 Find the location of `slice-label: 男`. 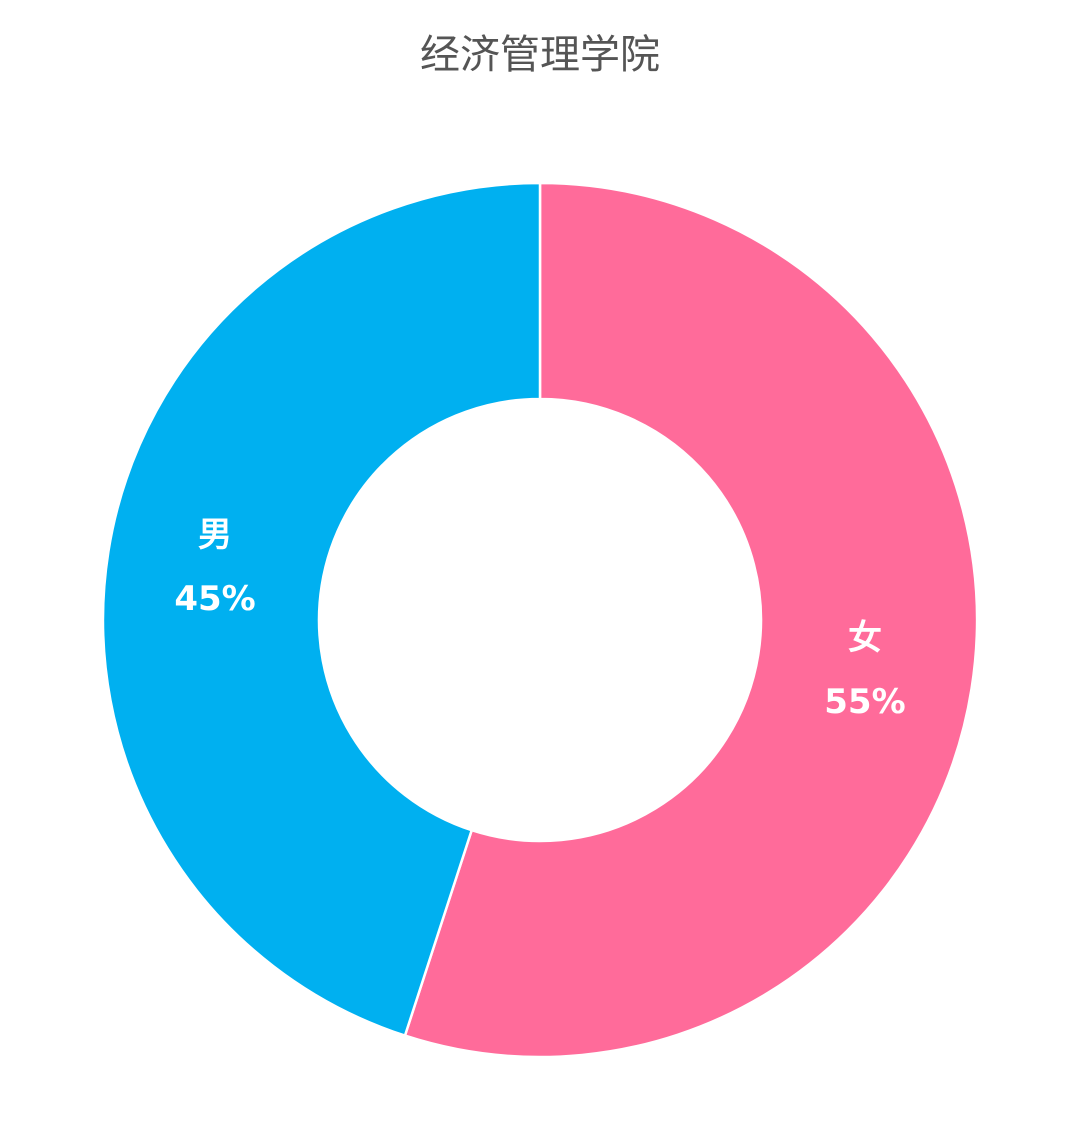

slice-label: 男 is located at coordinates (215, 535).